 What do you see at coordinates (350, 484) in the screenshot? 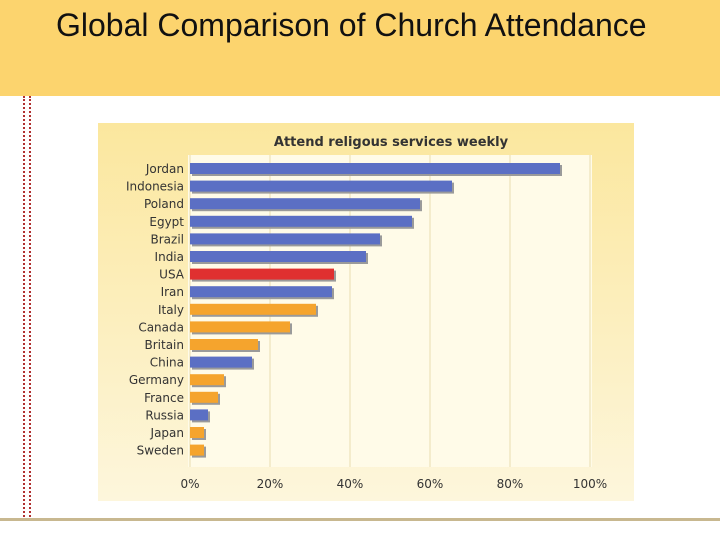
I see `x-tick-label: 40%` at bounding box center [350, 484].